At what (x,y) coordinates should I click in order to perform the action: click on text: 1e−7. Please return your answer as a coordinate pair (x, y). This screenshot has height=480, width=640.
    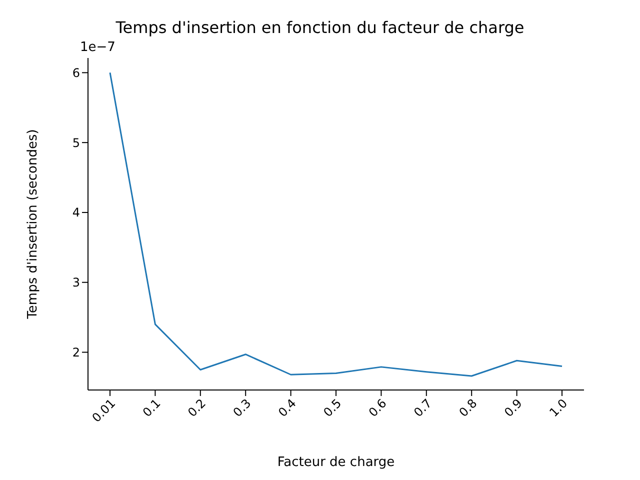
    Looking at the image, I should click on (98, 47).